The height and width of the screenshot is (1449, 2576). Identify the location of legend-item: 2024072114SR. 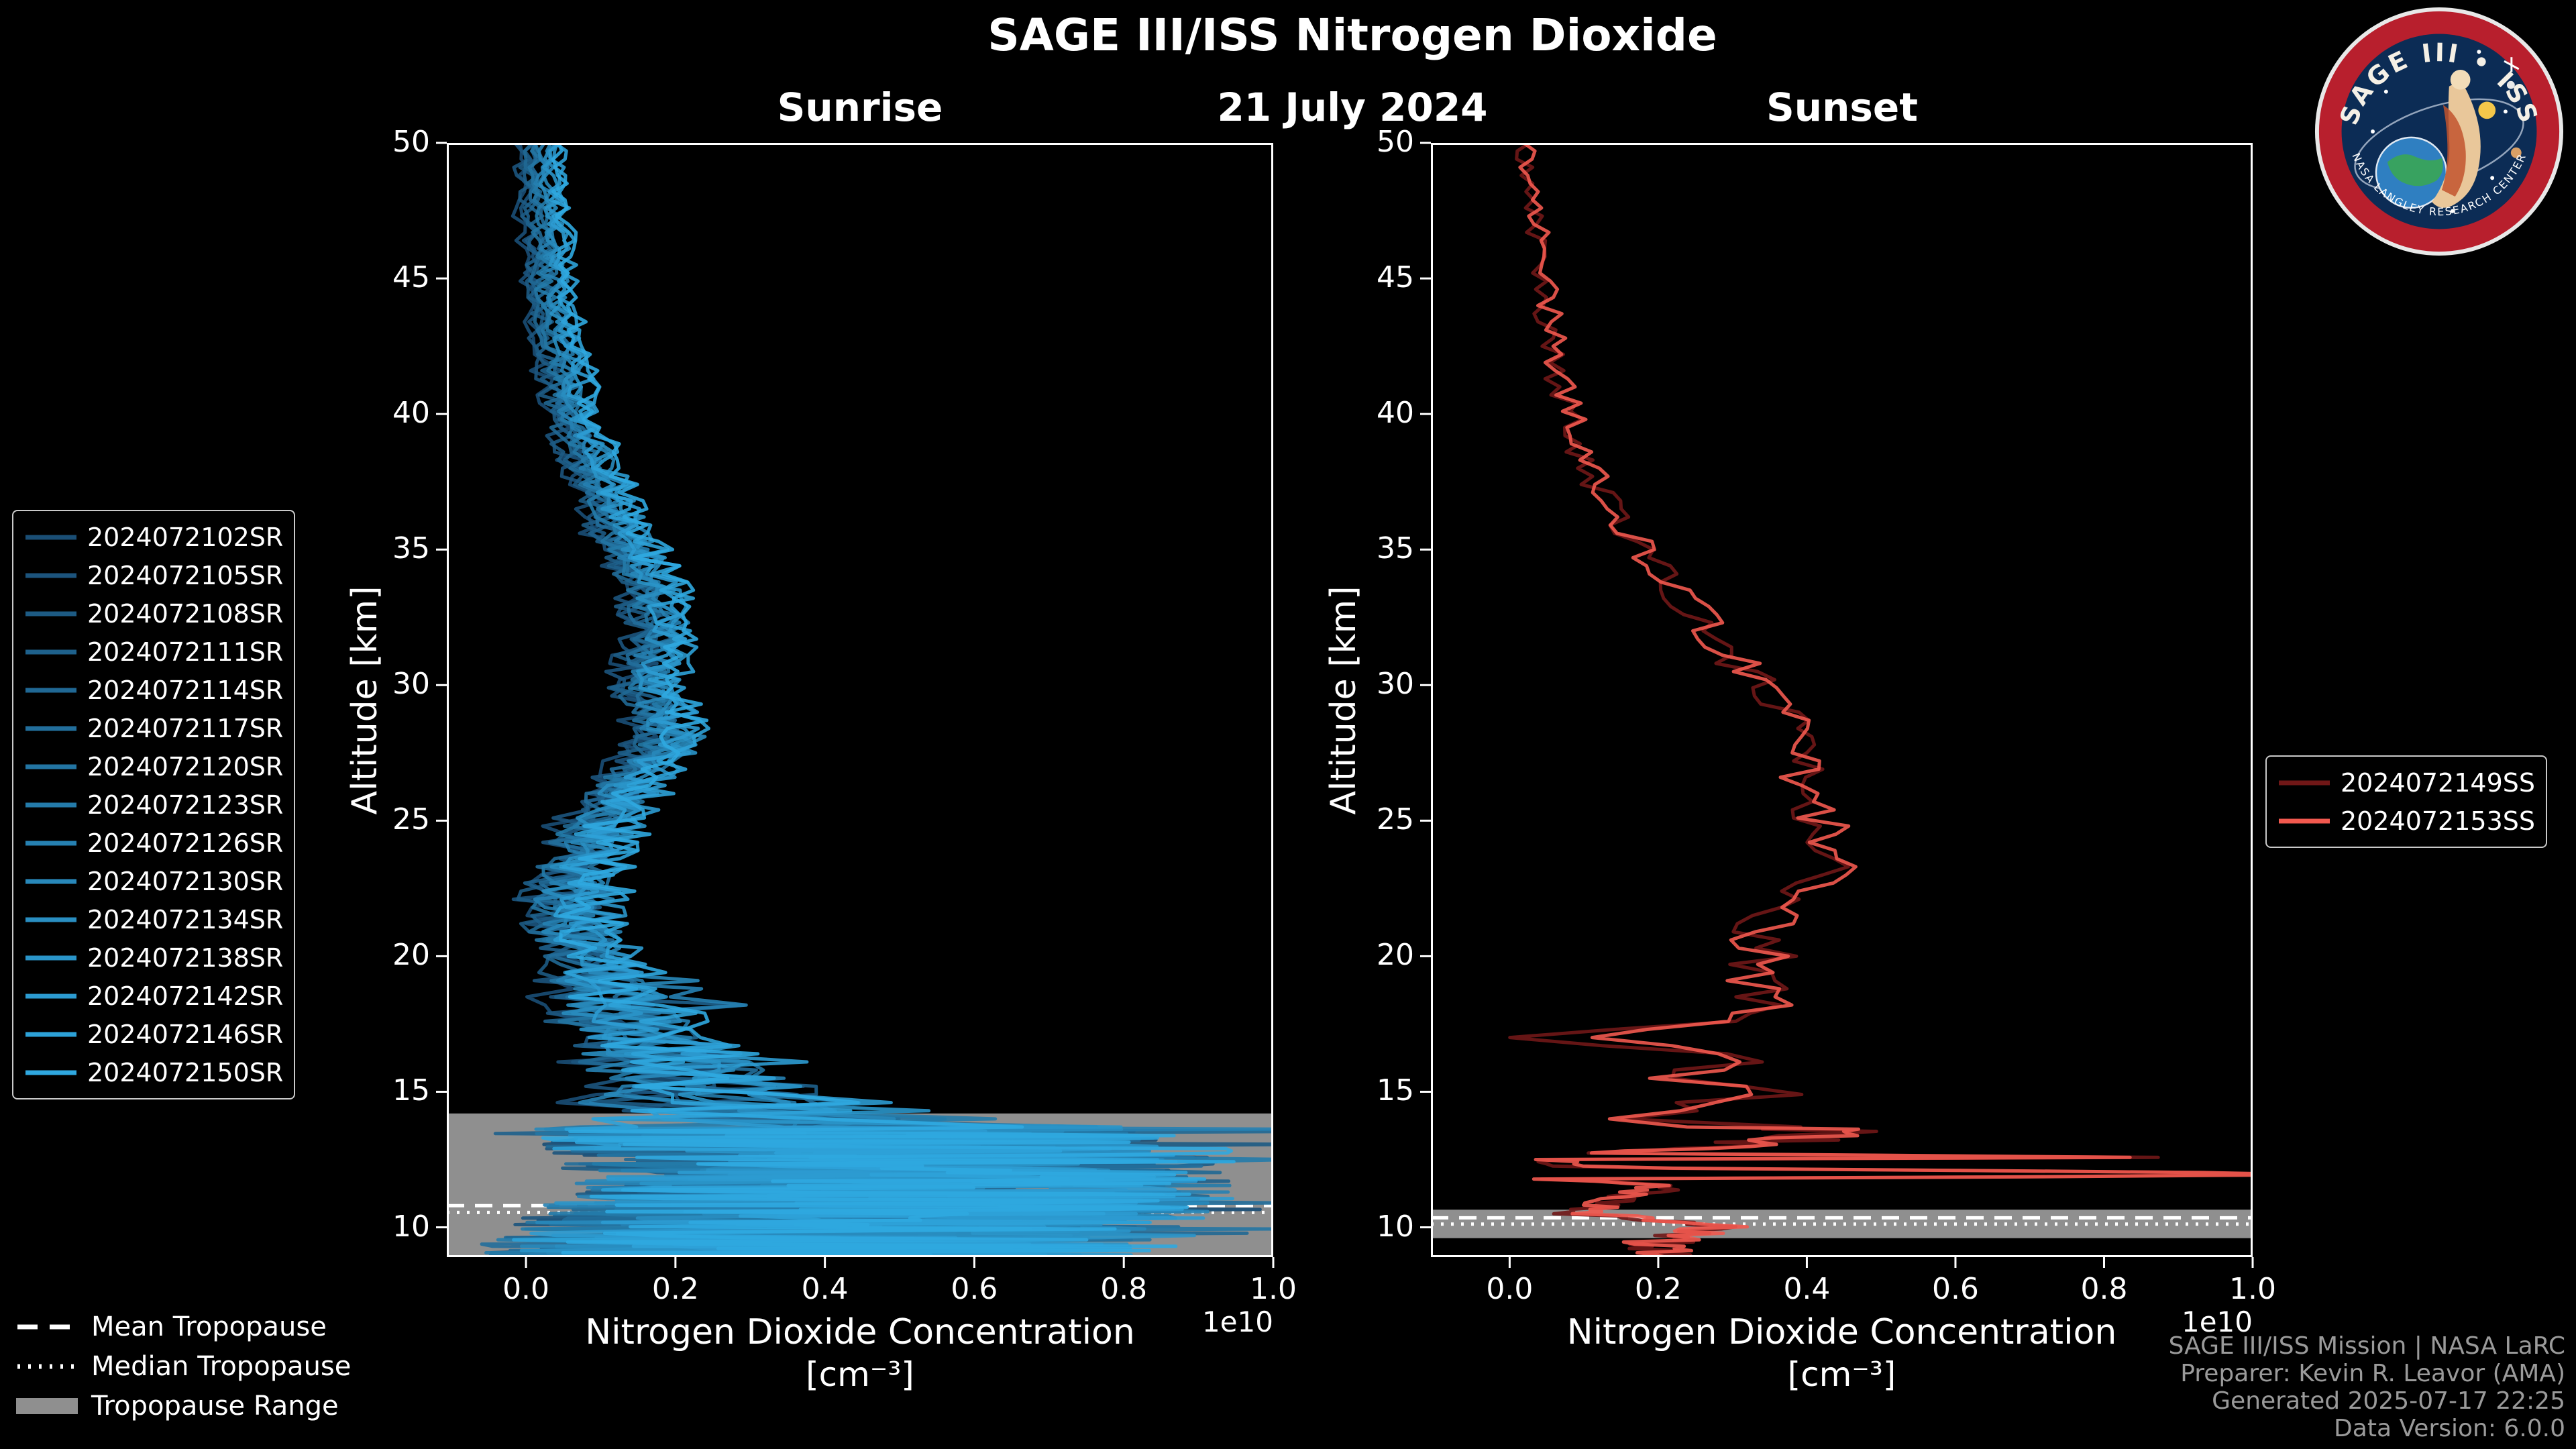
(153, 690).